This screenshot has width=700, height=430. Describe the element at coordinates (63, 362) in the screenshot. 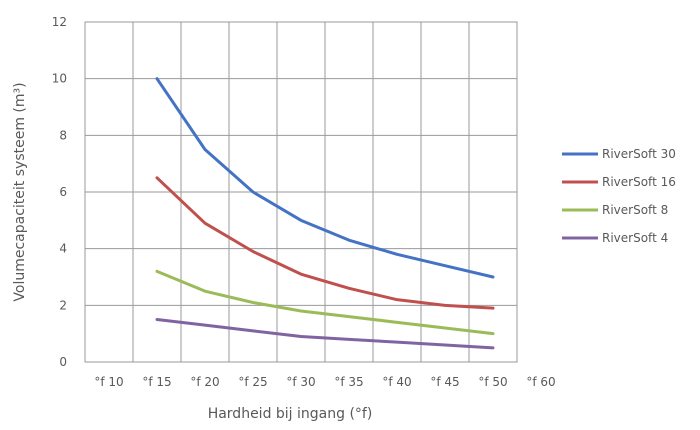

I see `y-tick-label: 0` at that location.